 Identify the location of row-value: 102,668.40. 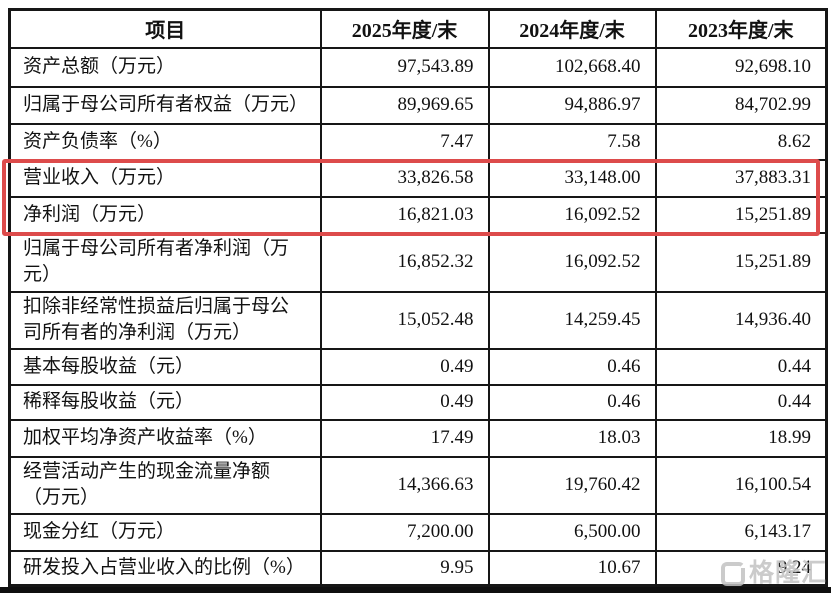
(572, 67).